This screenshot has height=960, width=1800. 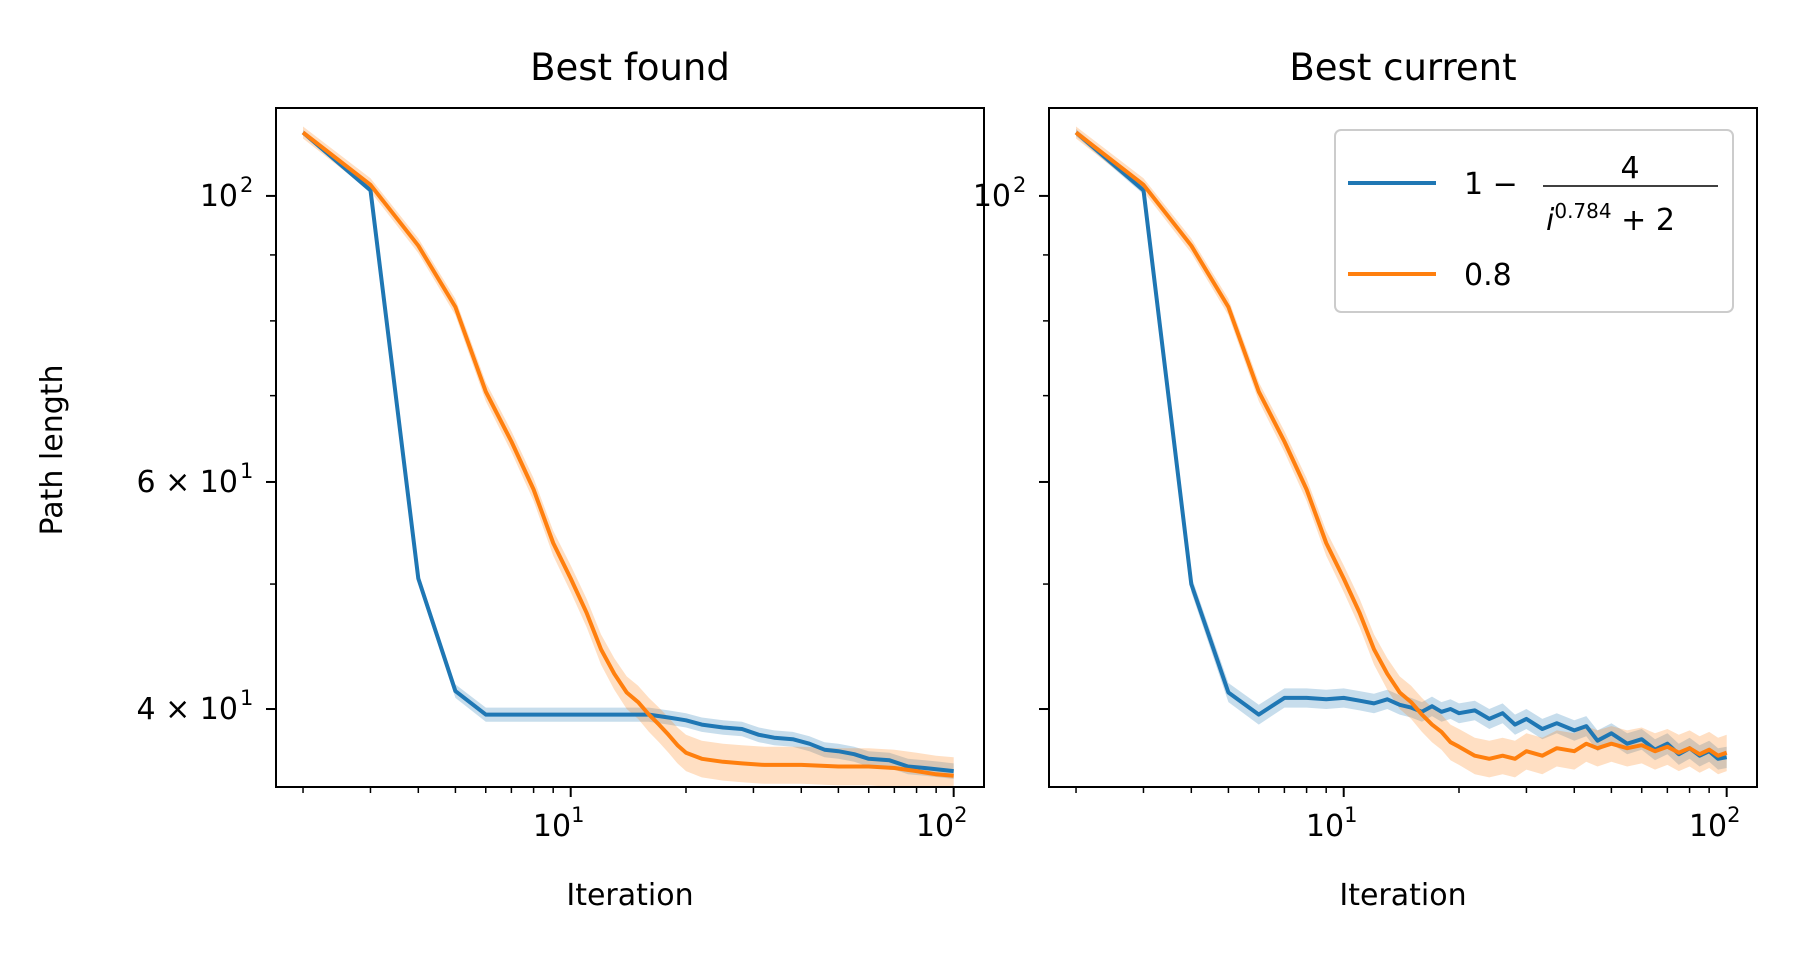 I want to click on legend-box, so click(x=1534, y=221).